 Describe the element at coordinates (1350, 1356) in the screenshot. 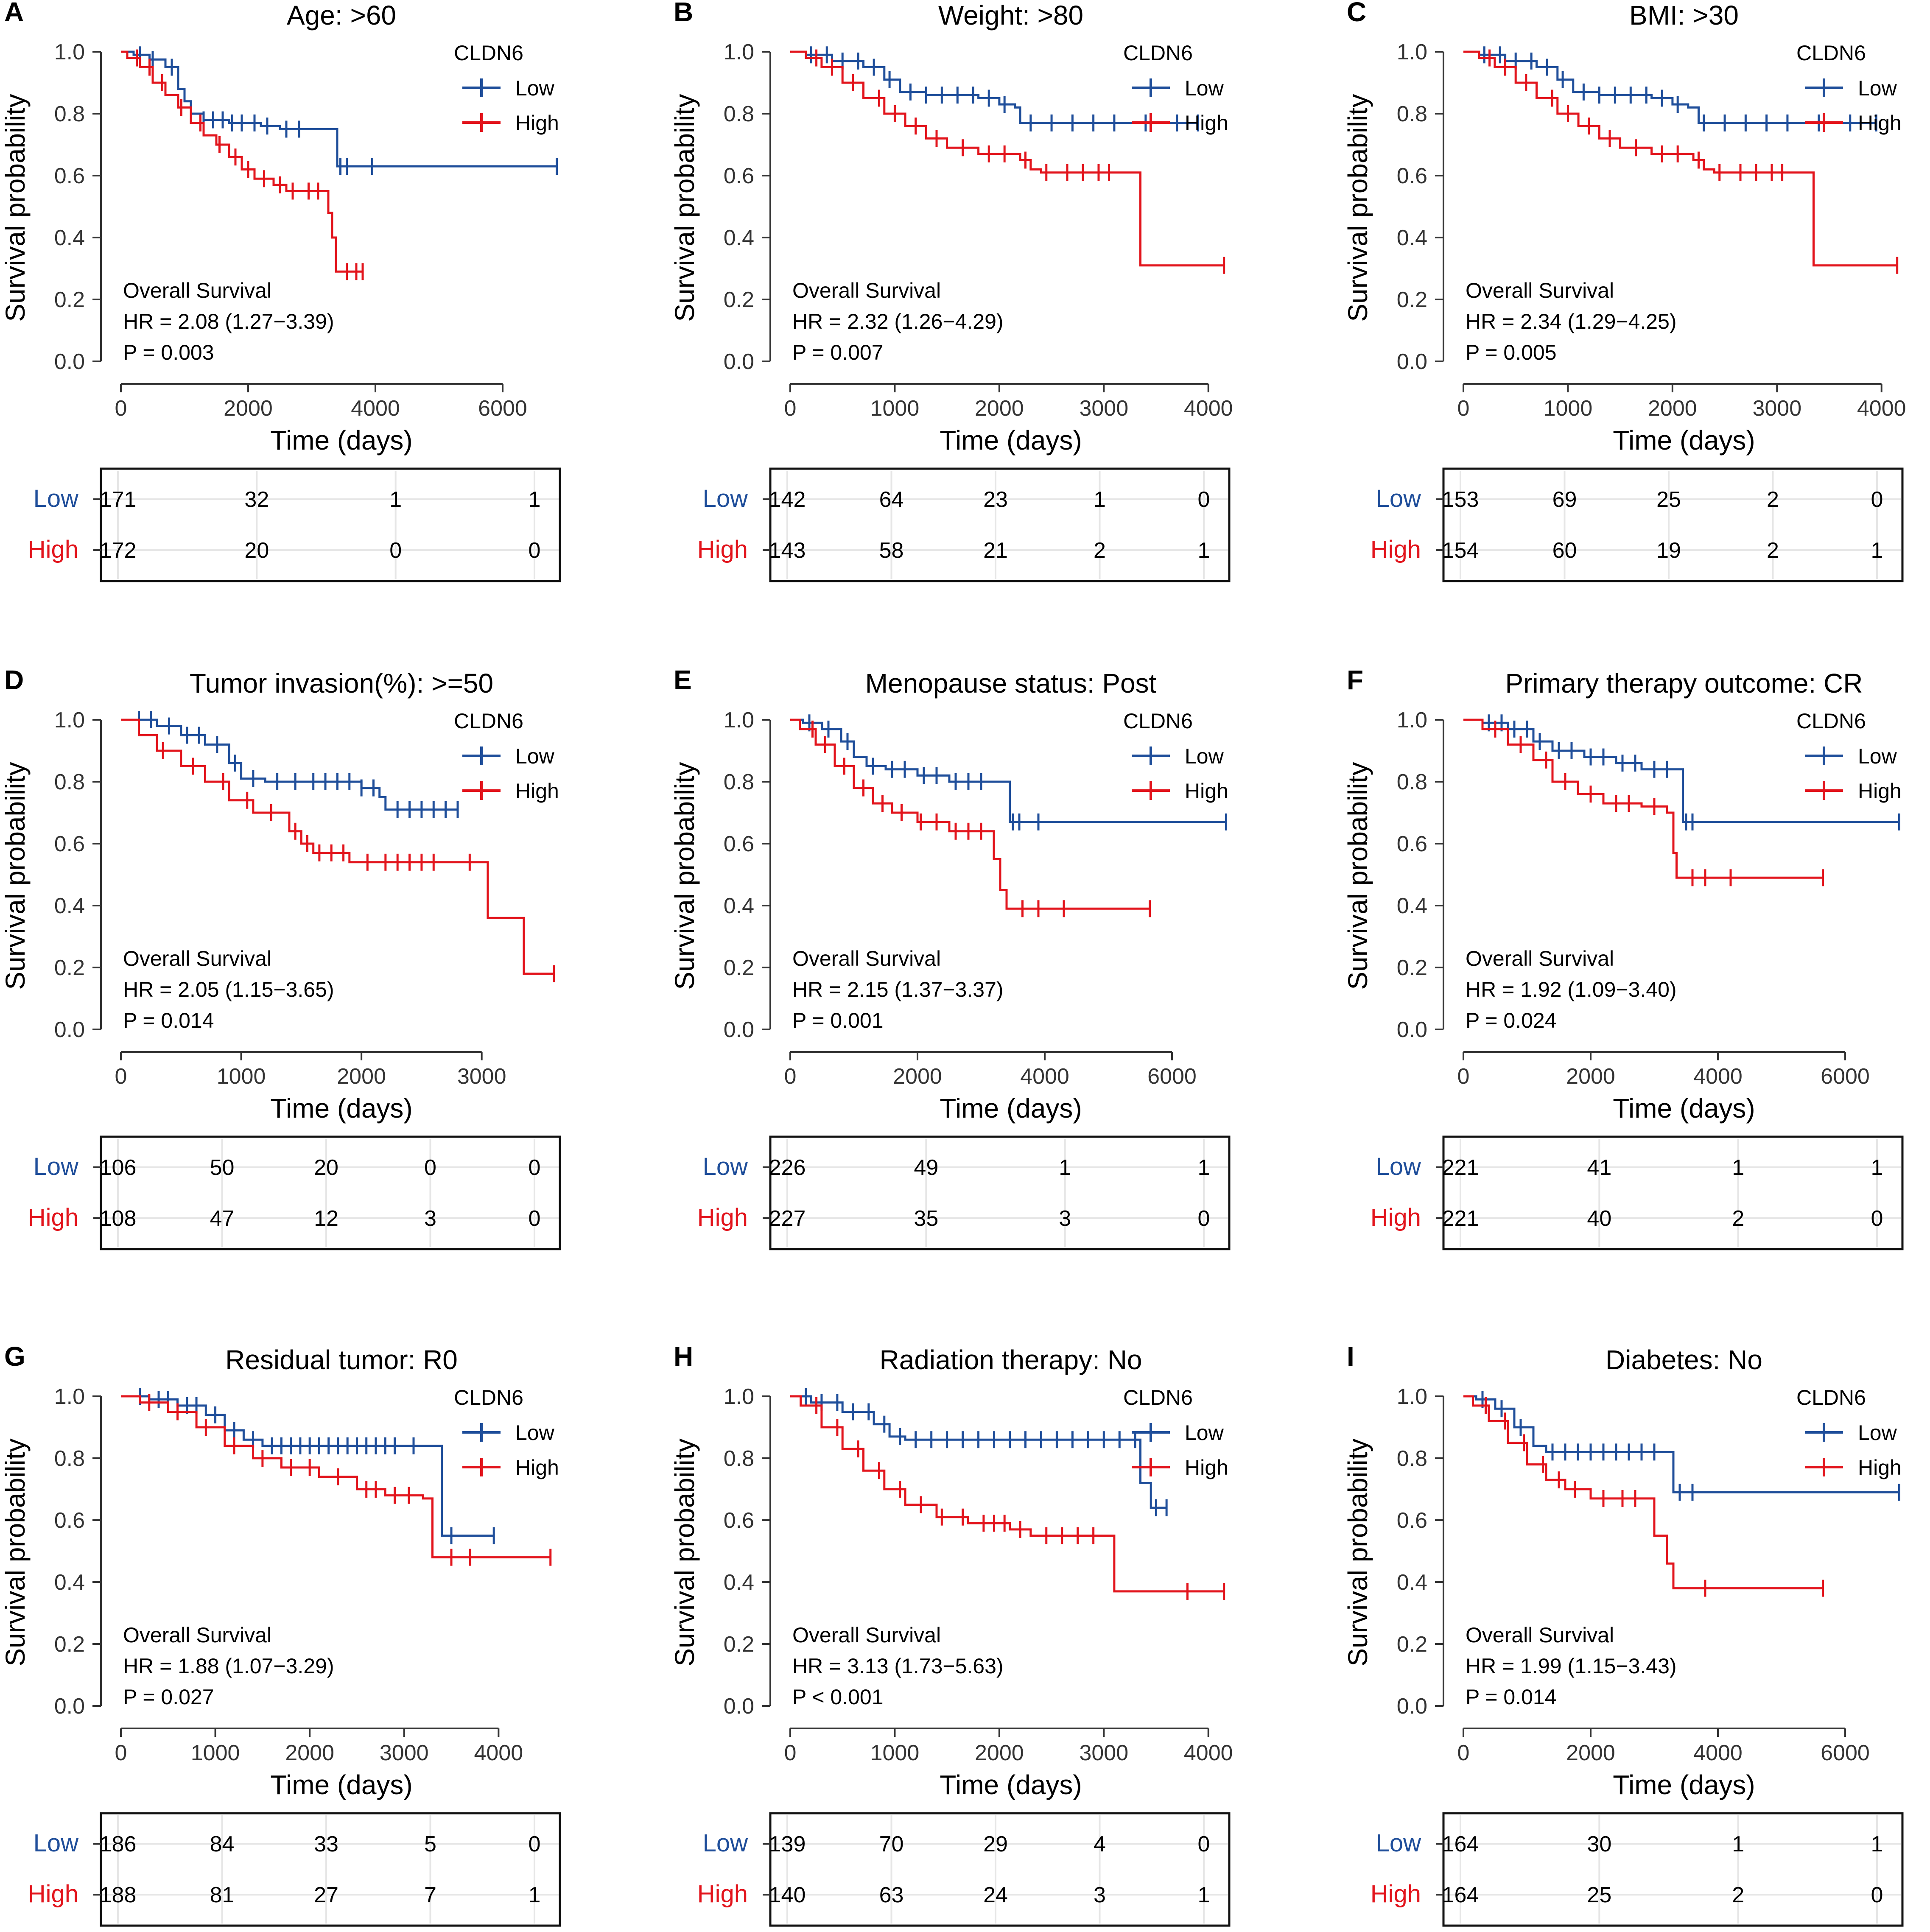

I see `panel-letter: I` at that location.